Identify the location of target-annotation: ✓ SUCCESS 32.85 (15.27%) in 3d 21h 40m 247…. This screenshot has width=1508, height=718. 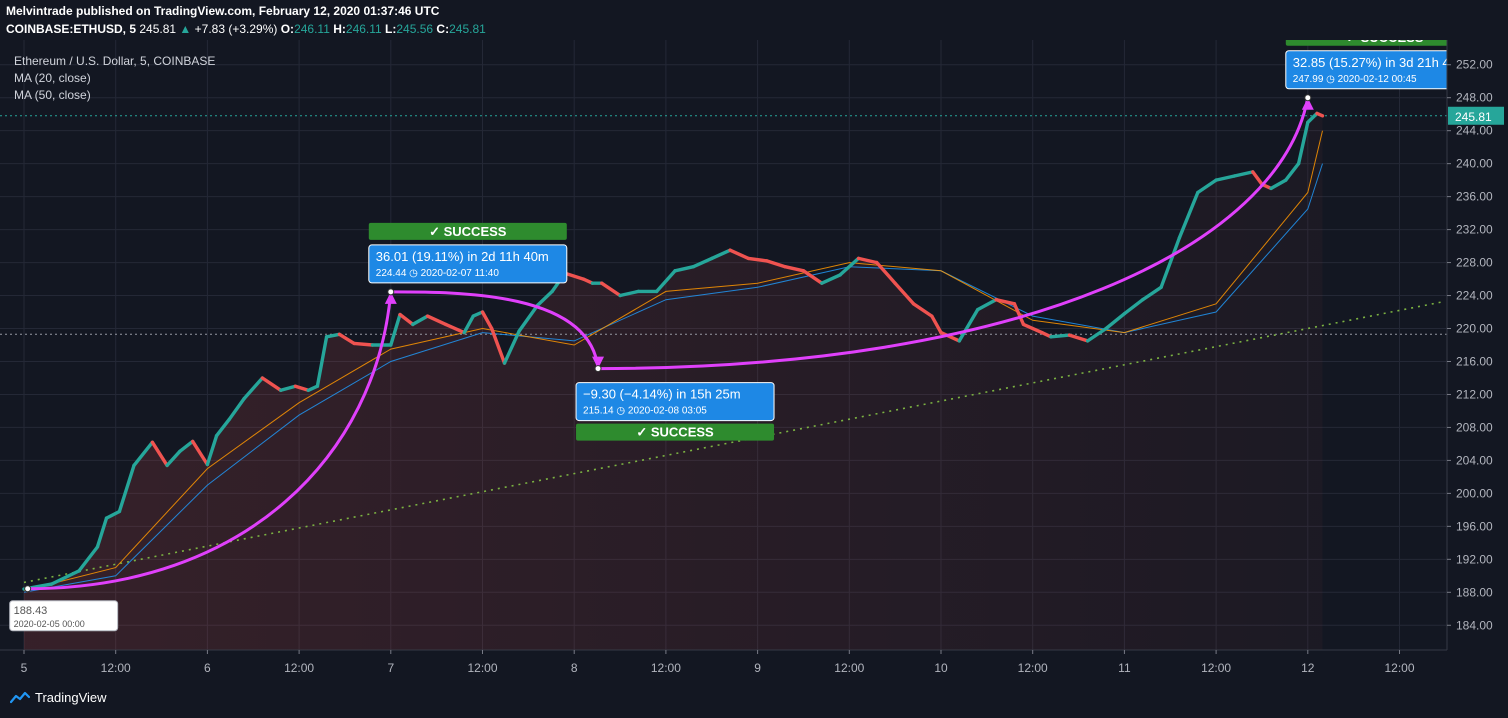
(1385, 65).